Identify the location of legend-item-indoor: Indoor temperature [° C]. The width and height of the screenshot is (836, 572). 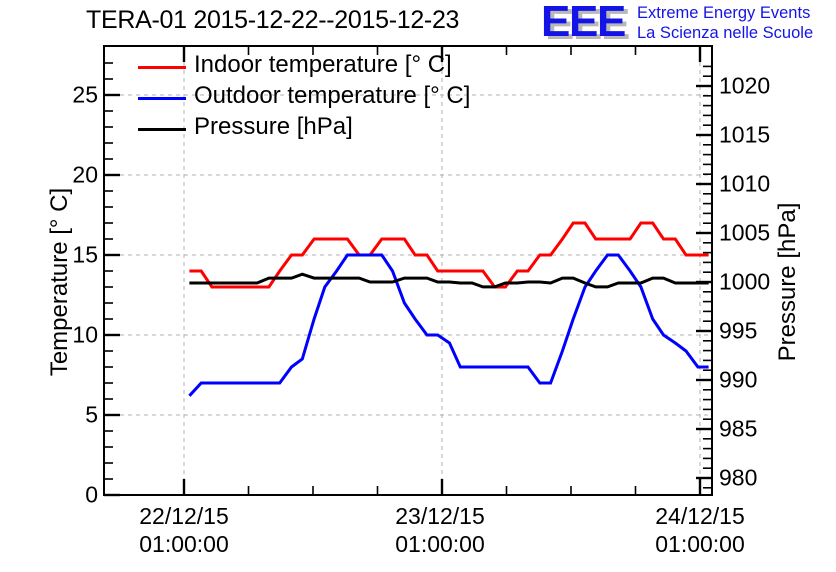
(318, 67).